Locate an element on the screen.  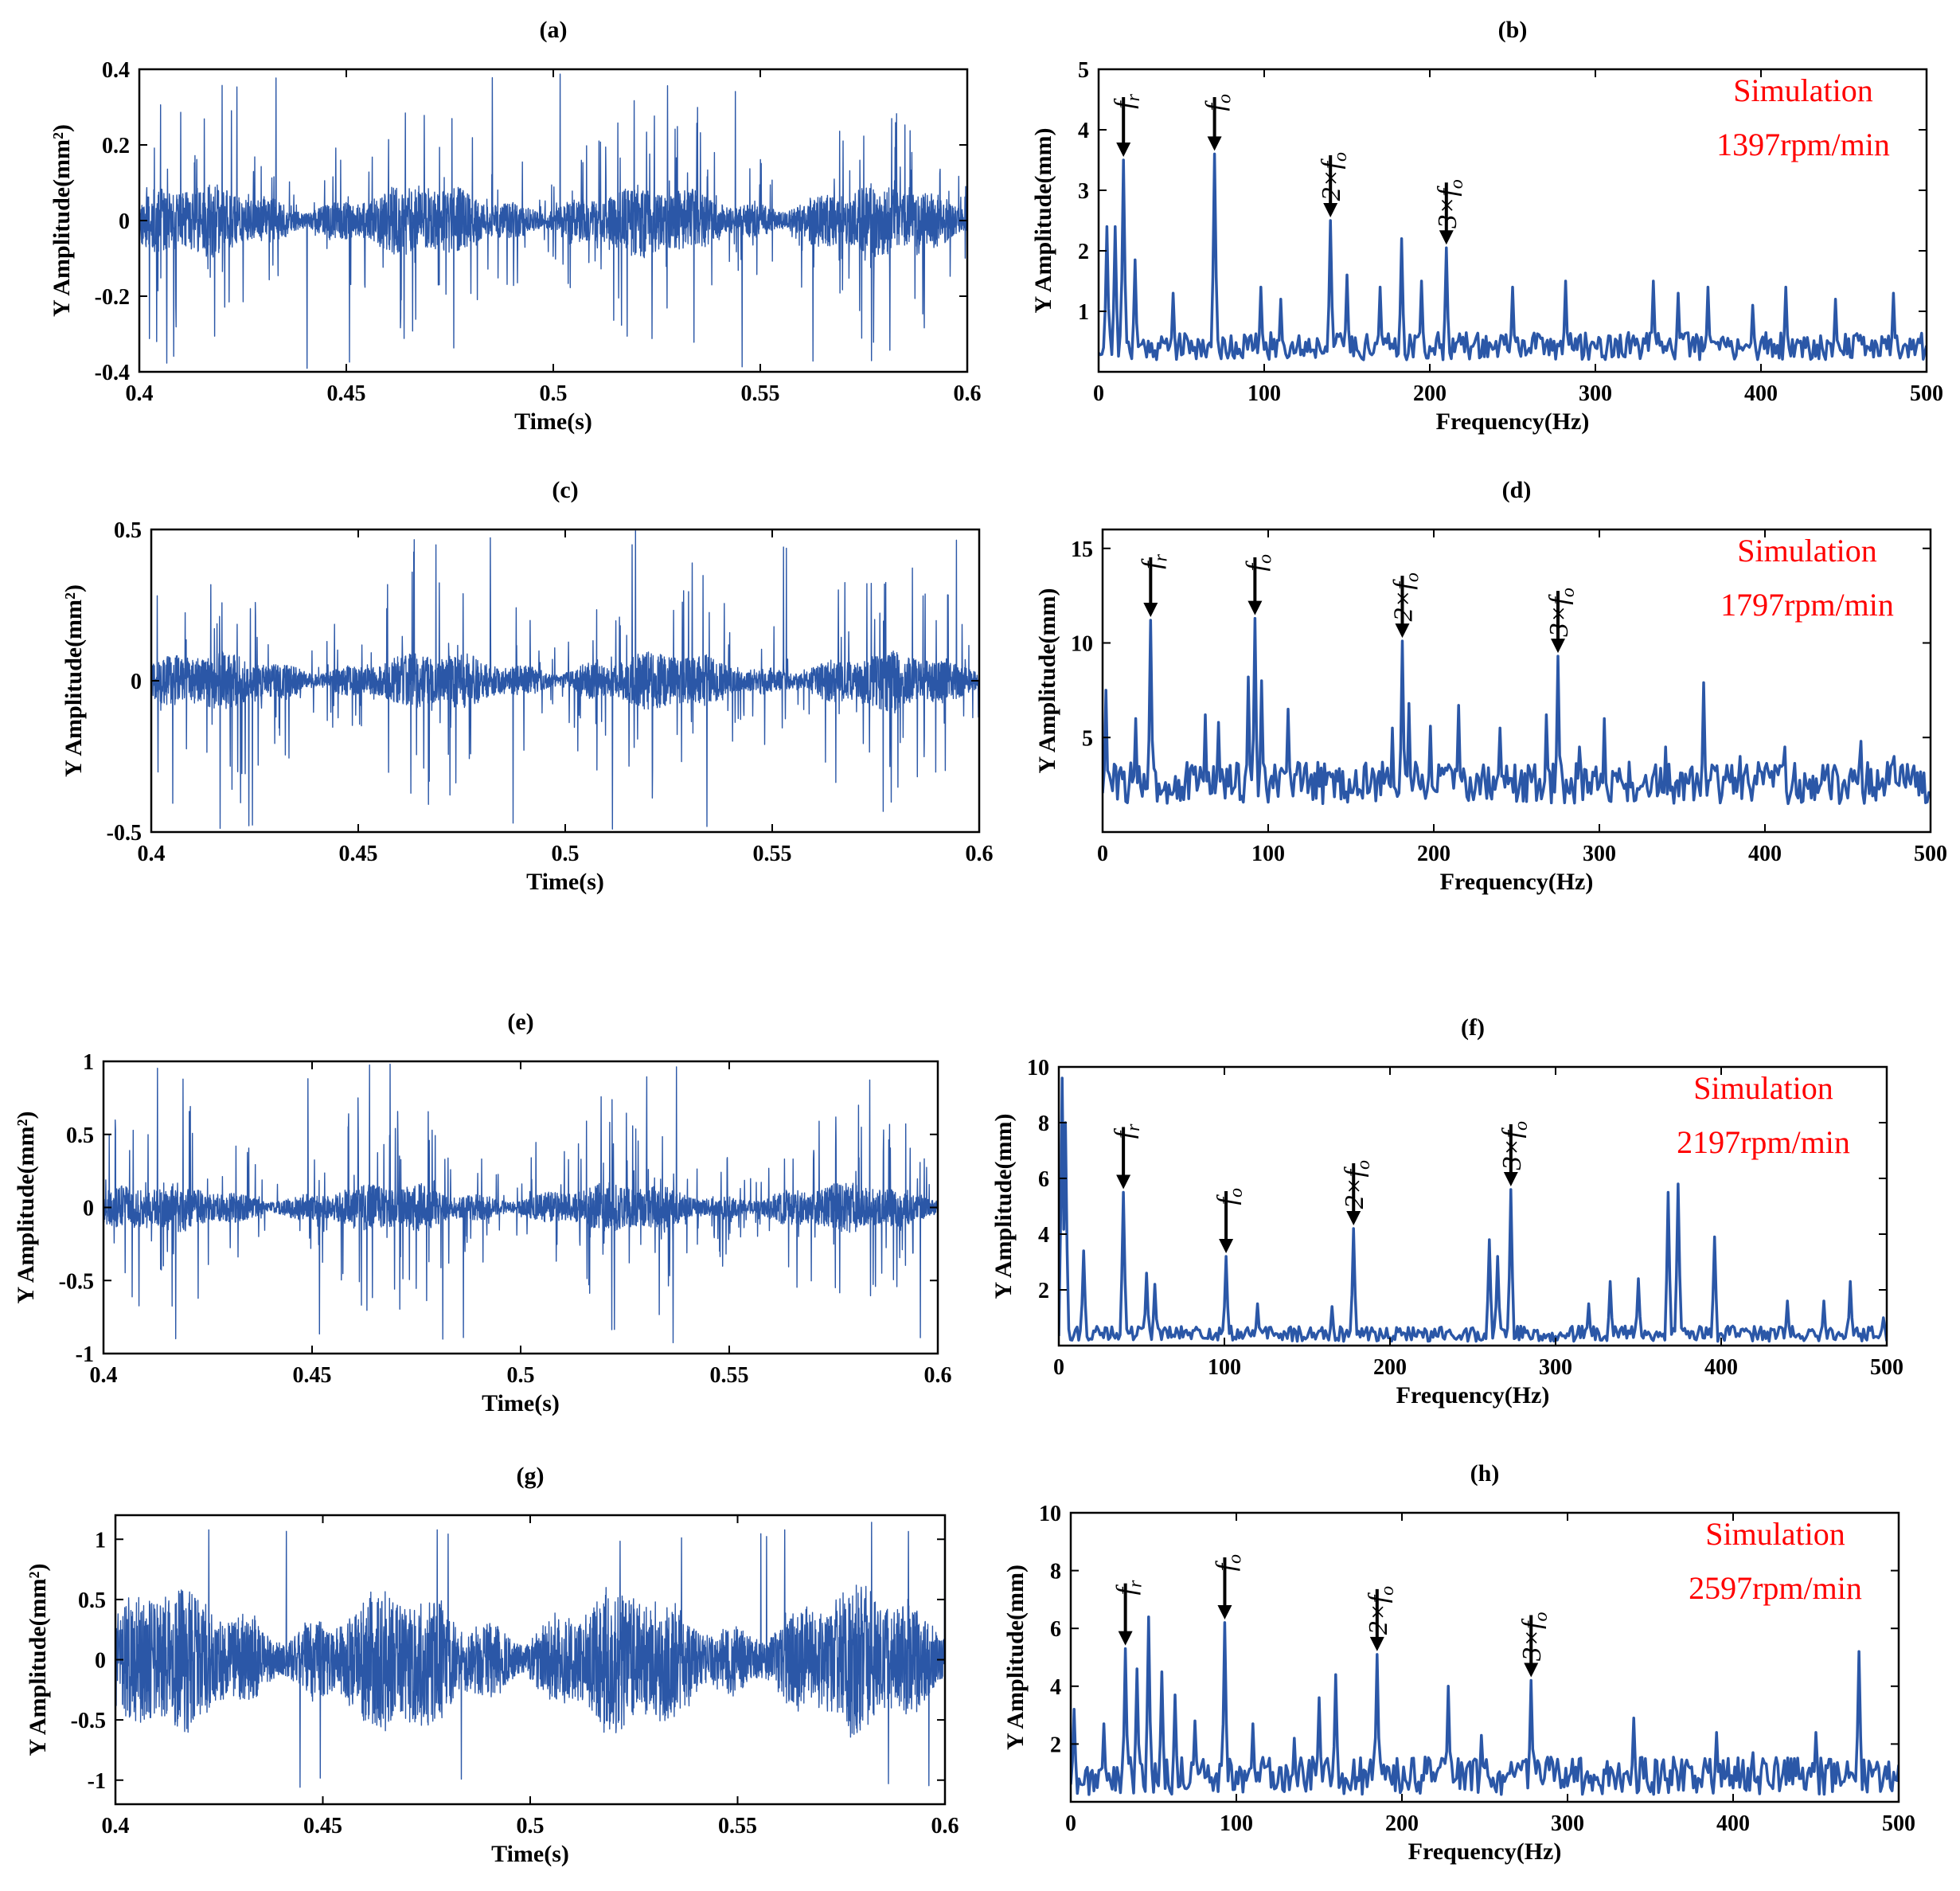
y-tick-label: 10 is located at coordinates (1038, 1068).